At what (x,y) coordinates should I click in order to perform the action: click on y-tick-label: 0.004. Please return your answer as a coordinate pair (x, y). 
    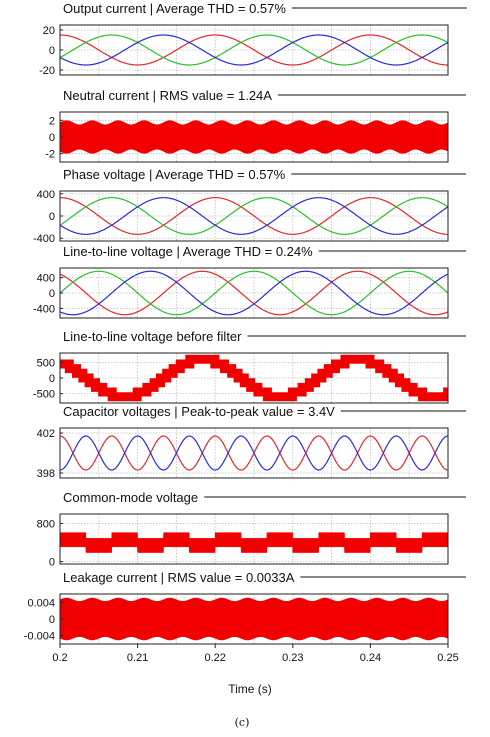
    Looking at the image, I should click on (41, 603).